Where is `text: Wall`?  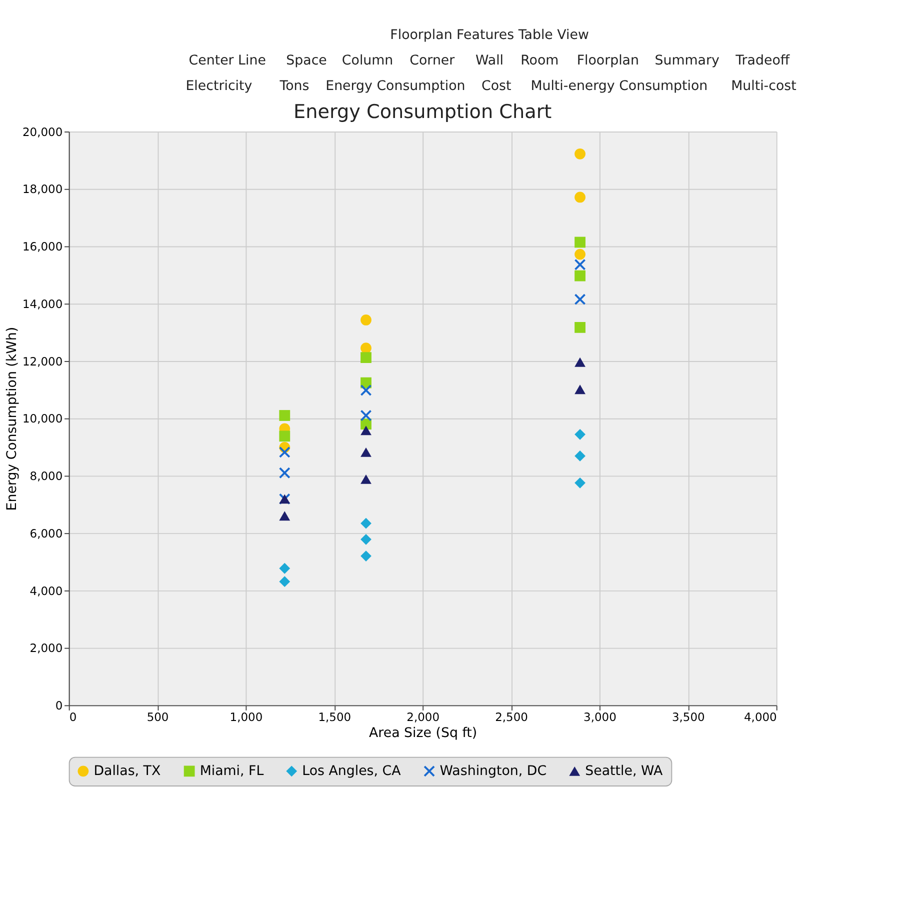 text: Wall is located at coordinates (490, 61).